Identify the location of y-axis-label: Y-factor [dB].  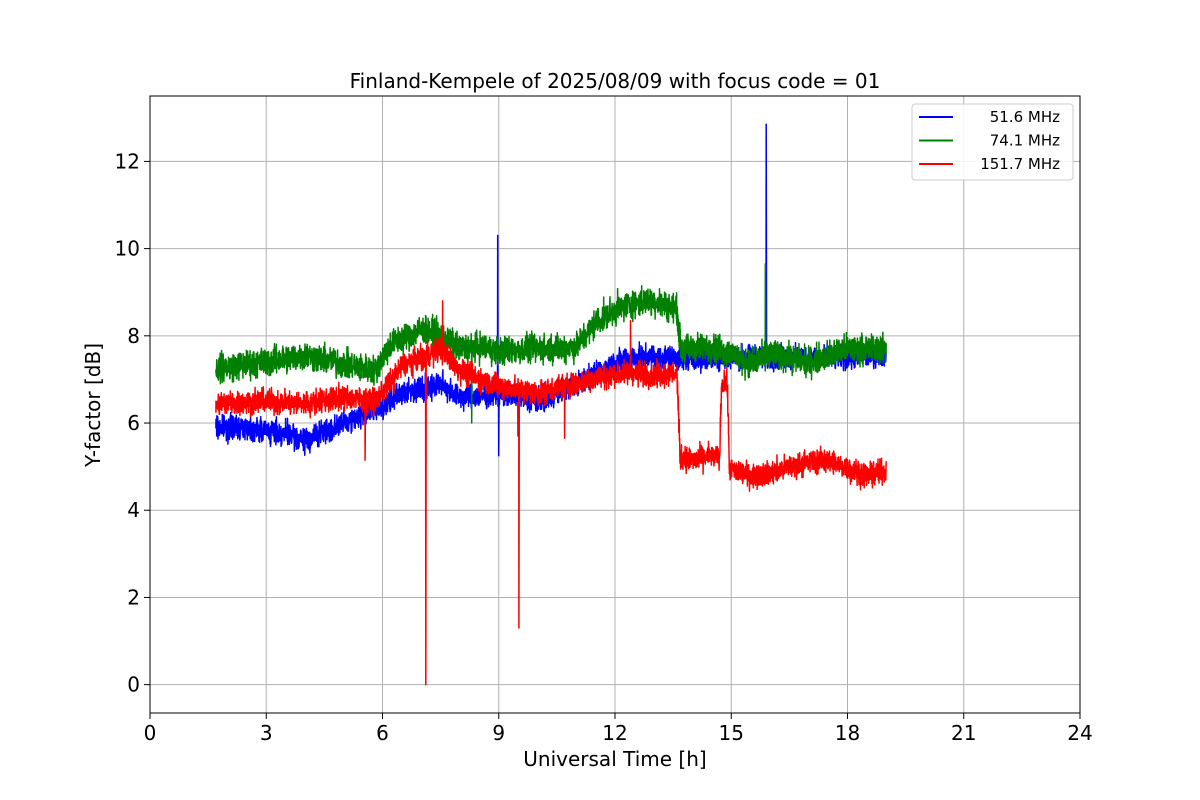
(93, 405).